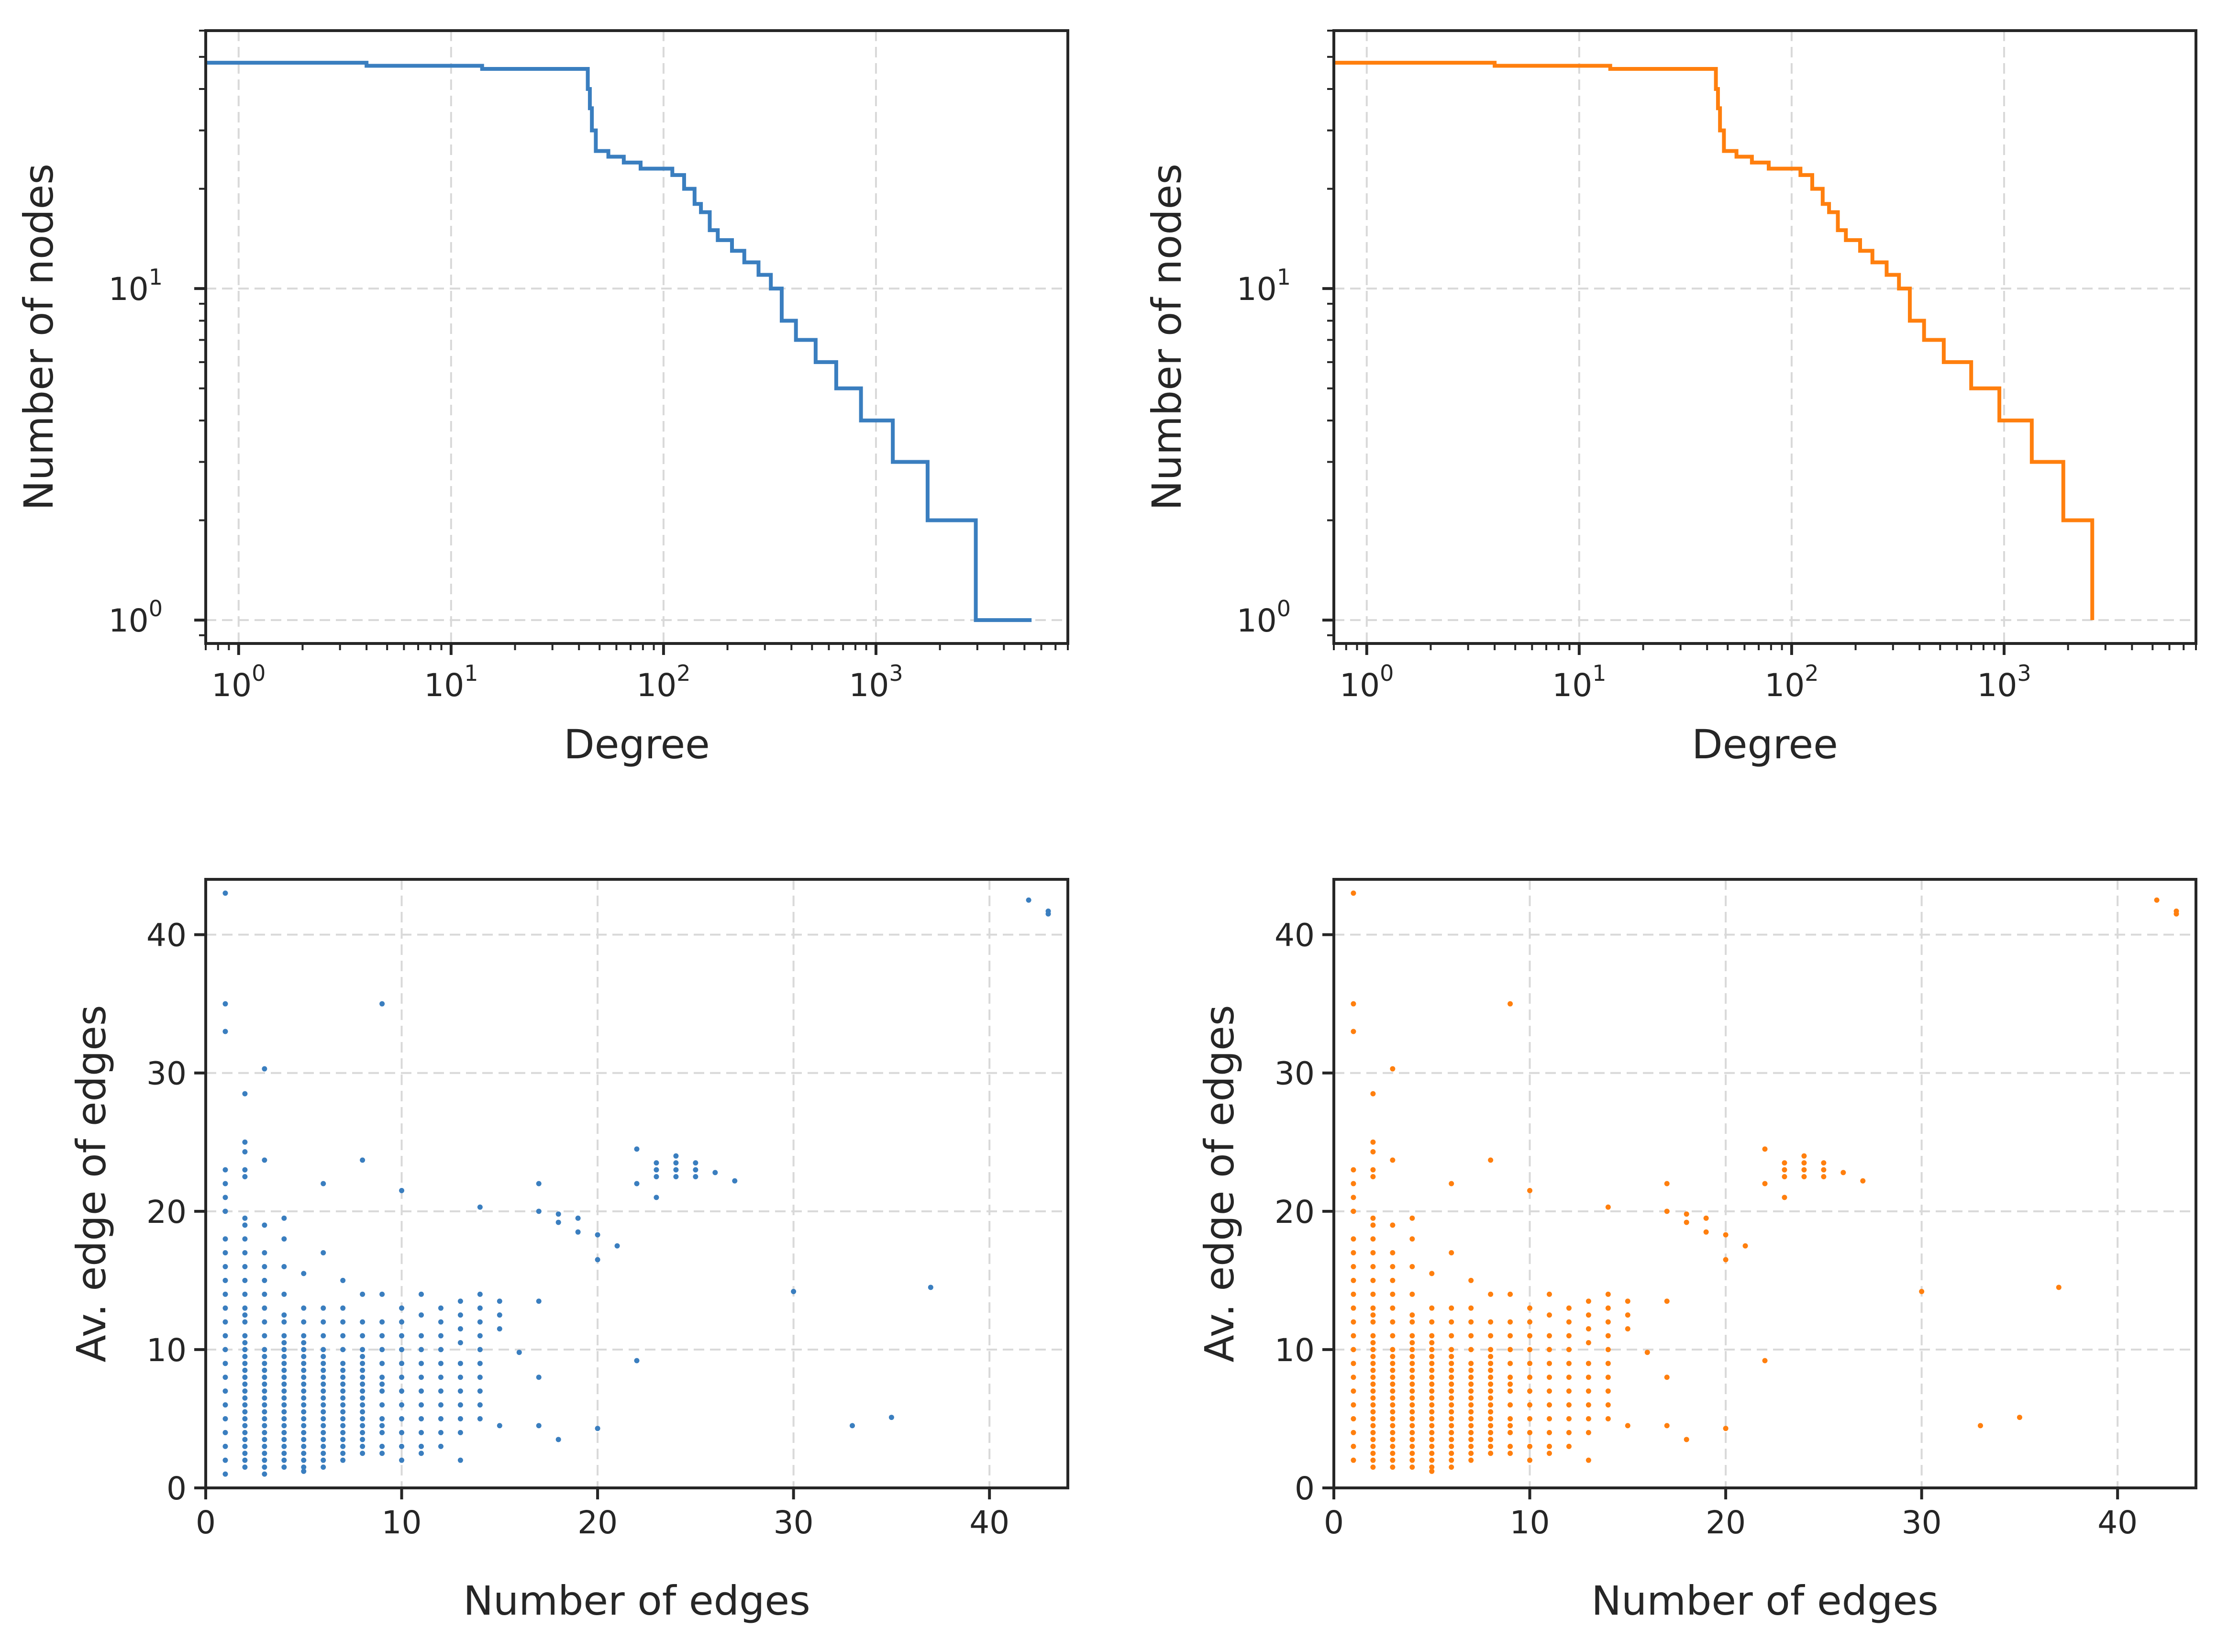 The width and height of the screenshot is (2217, 1652). Describe the element at coordinates (451, 682) in the screenshot. I see `x-tick-label: 10¹` at that location.